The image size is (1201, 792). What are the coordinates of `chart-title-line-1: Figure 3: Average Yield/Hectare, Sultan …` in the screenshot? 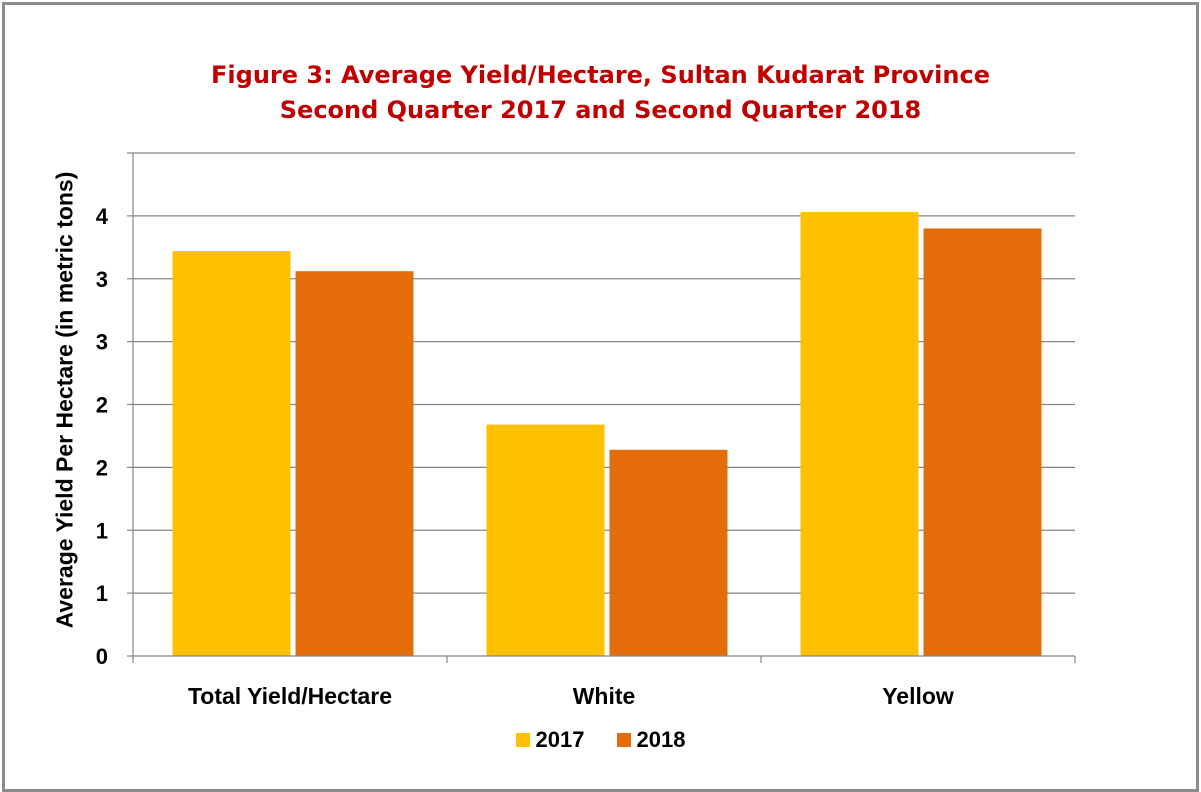 It's located at (600, 75).